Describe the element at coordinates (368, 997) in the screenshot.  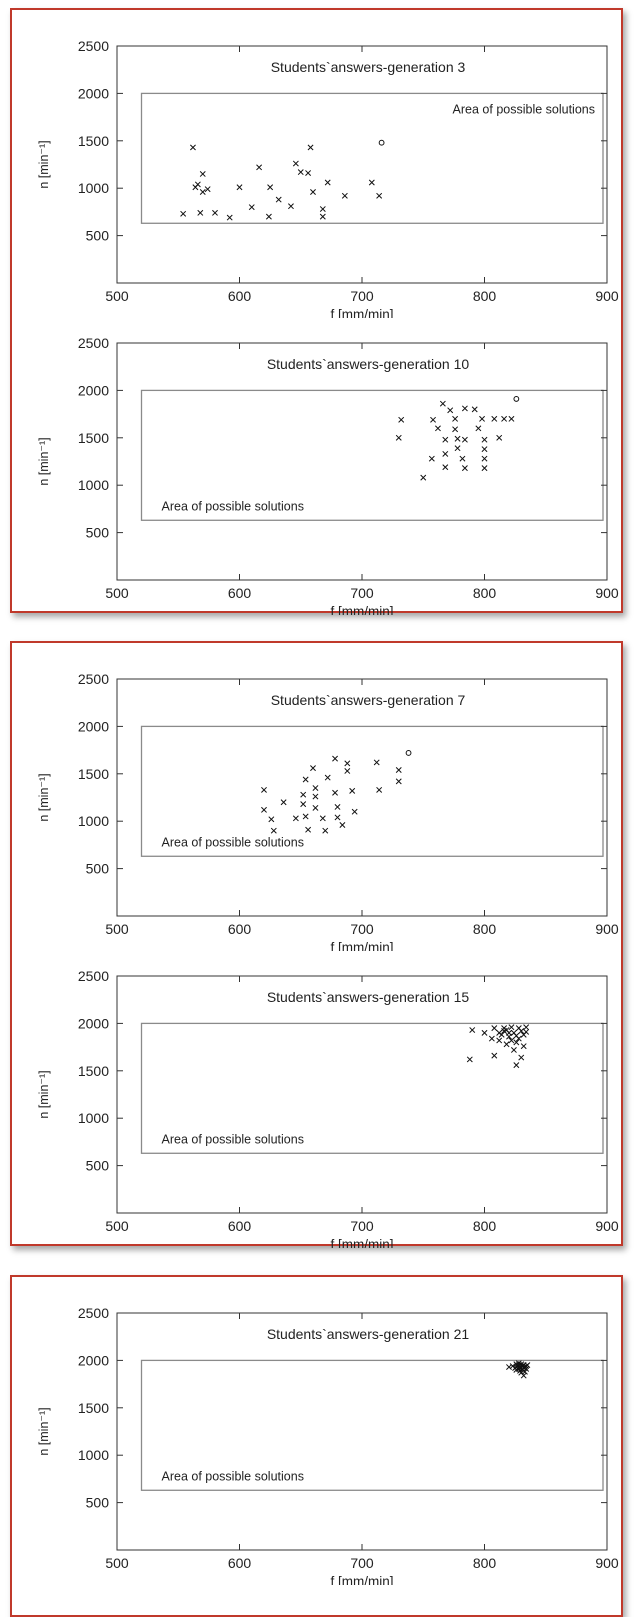
I see `chart-title: Students`answers-generation 15` at that location.